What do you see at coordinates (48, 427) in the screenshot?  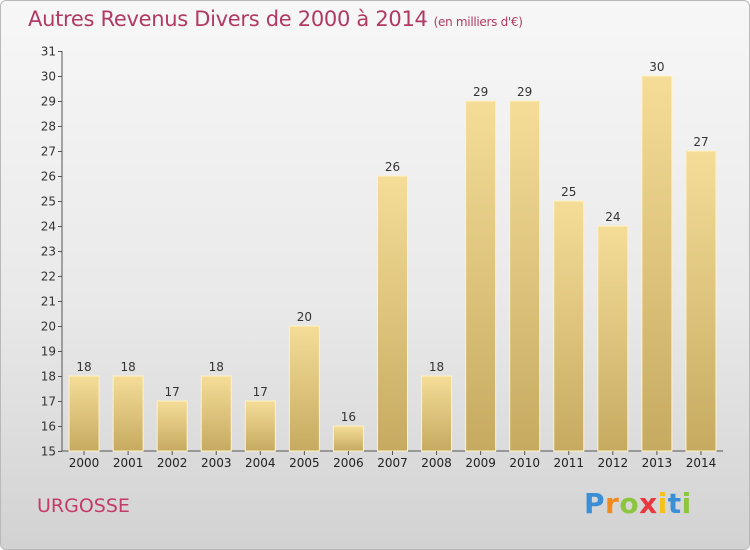 I see `y-tick-label: 16` at bounding box center [48, 427].